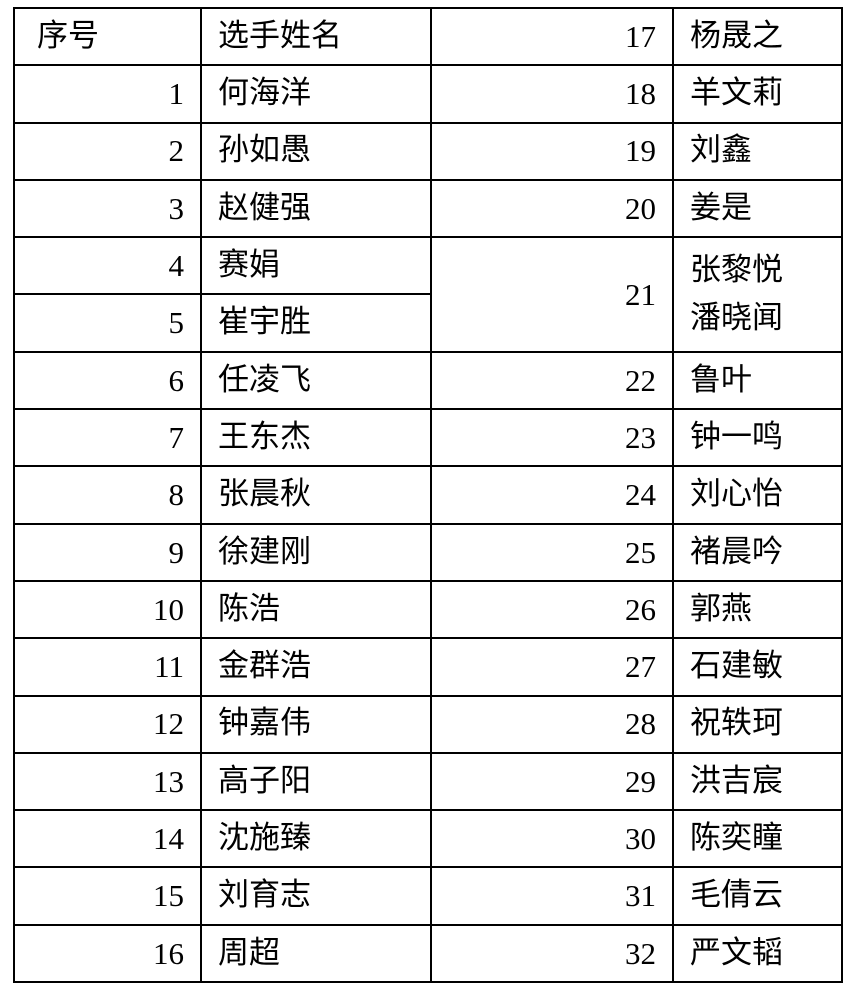 This screenshot has height=983, width=862. Describe the element at coordinates (316, 896) in the screenshot. I see `player-name-left: 刘育志` at that location.